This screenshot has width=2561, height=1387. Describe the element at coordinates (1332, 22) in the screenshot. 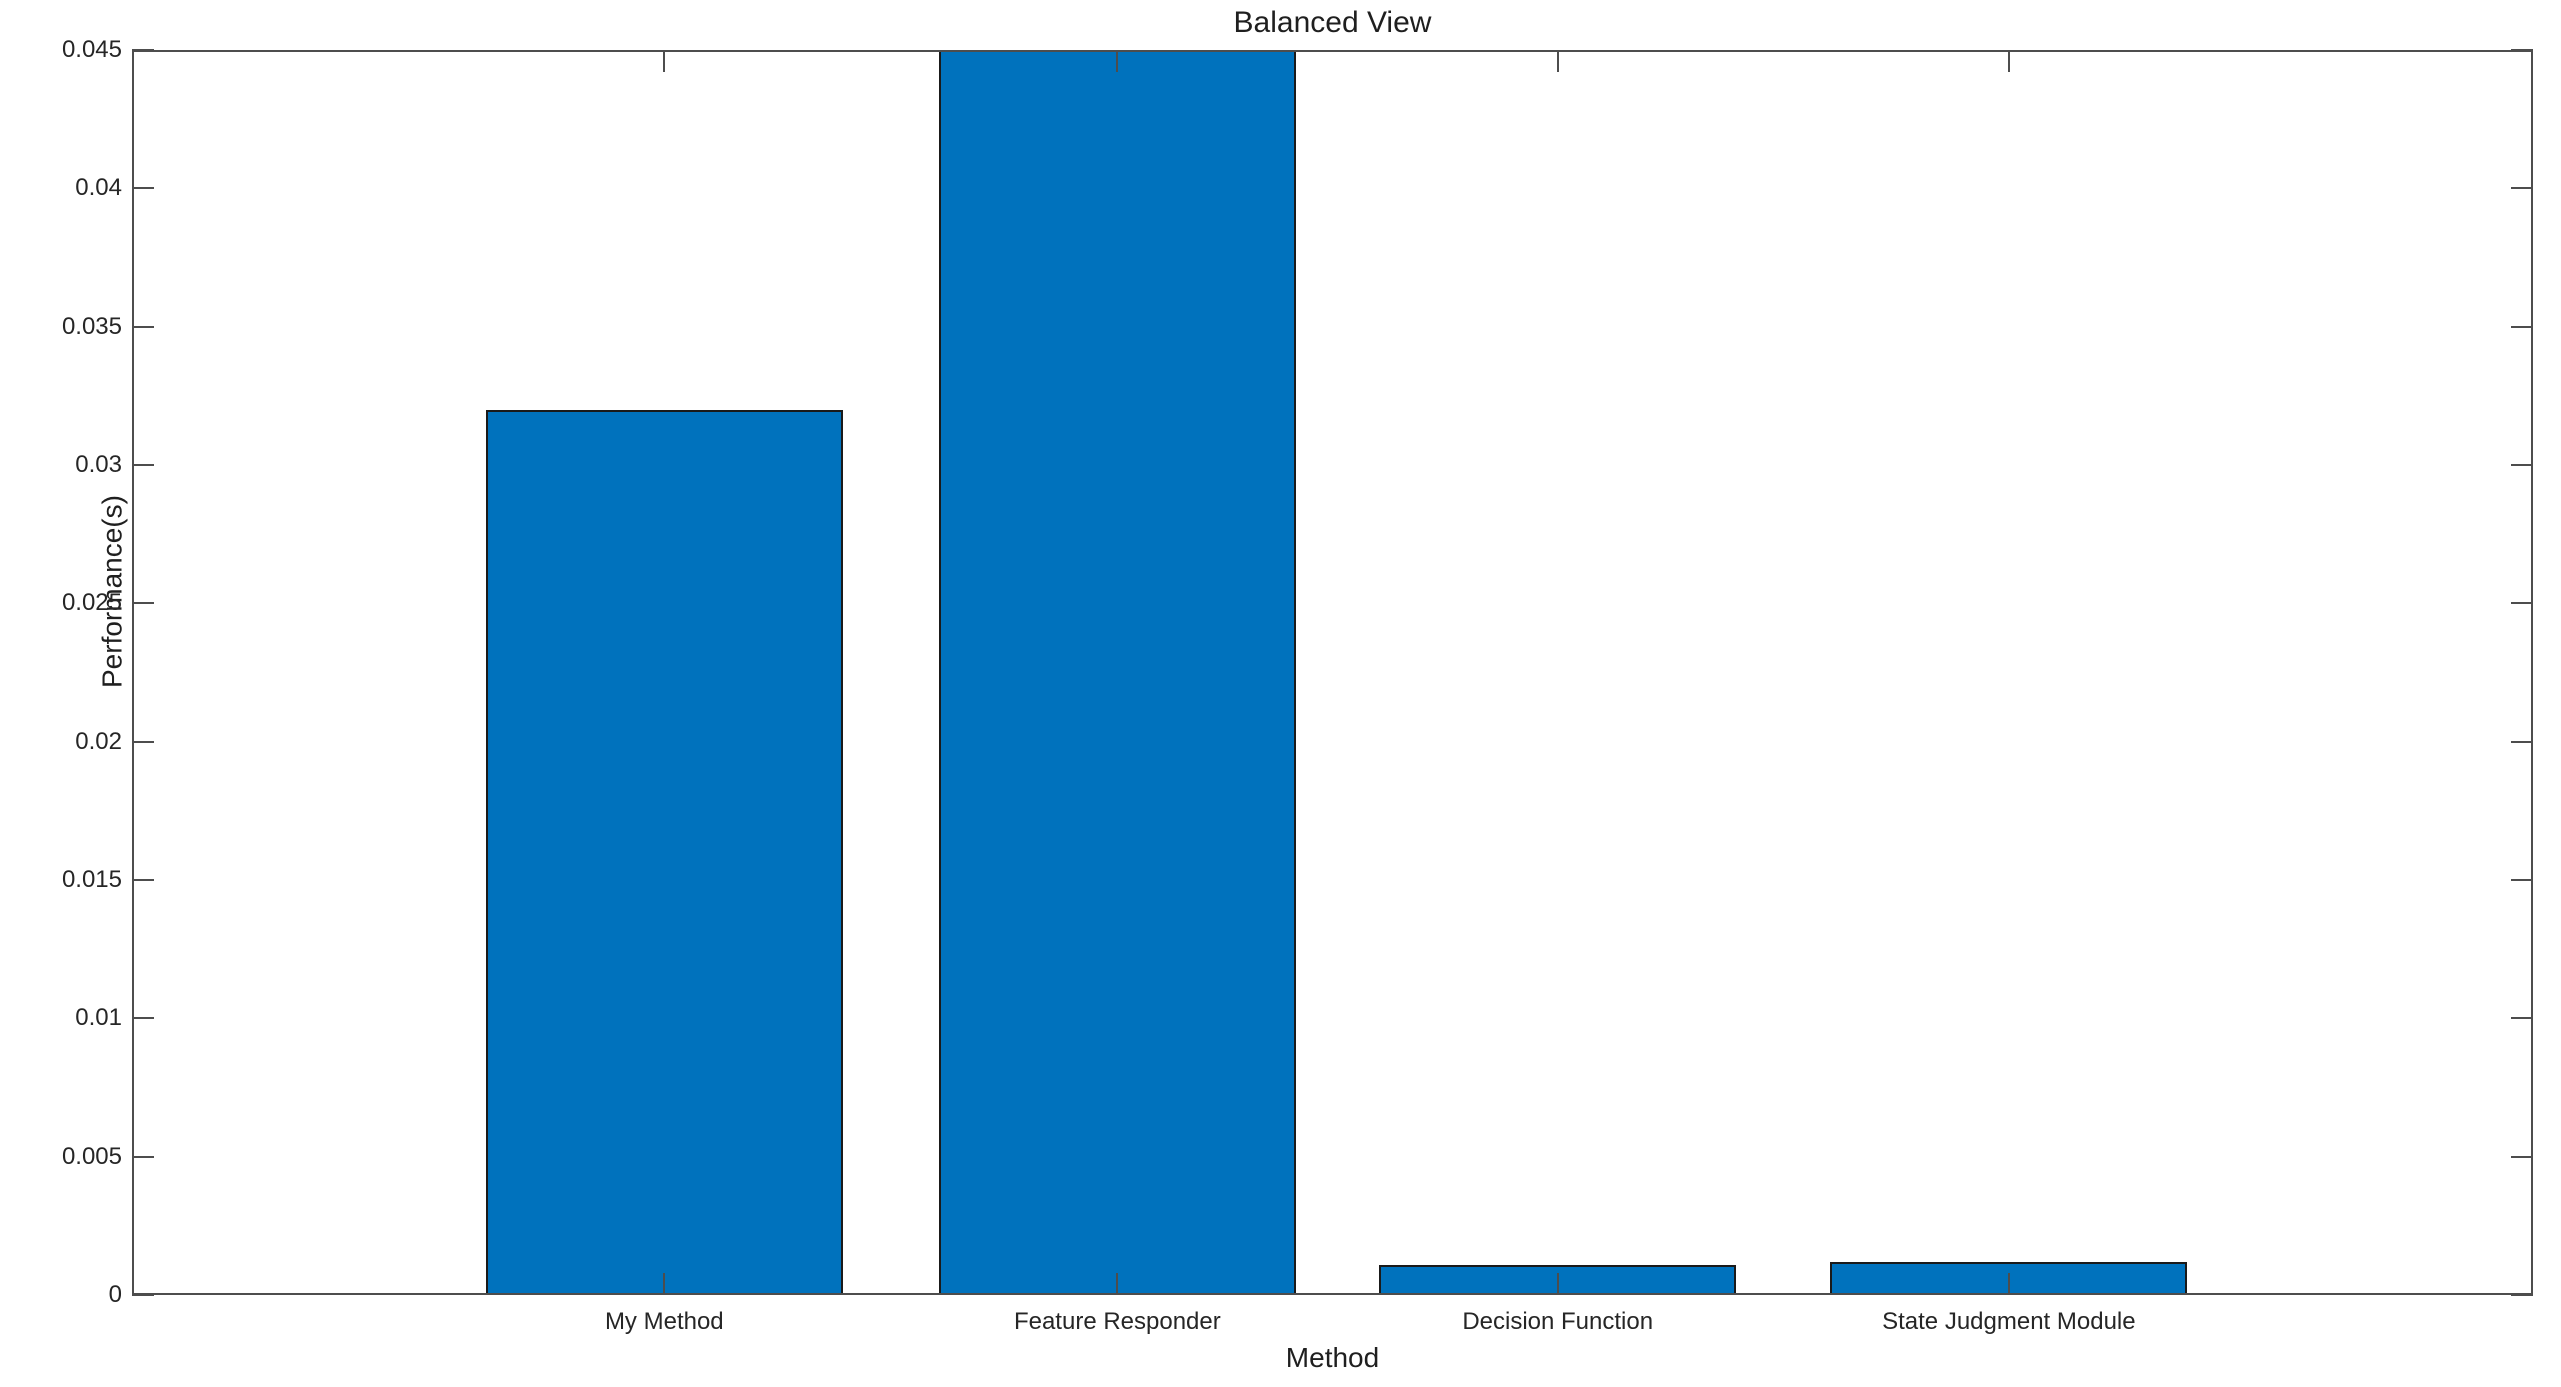

I see `chart-title: Balanced View` at that location.